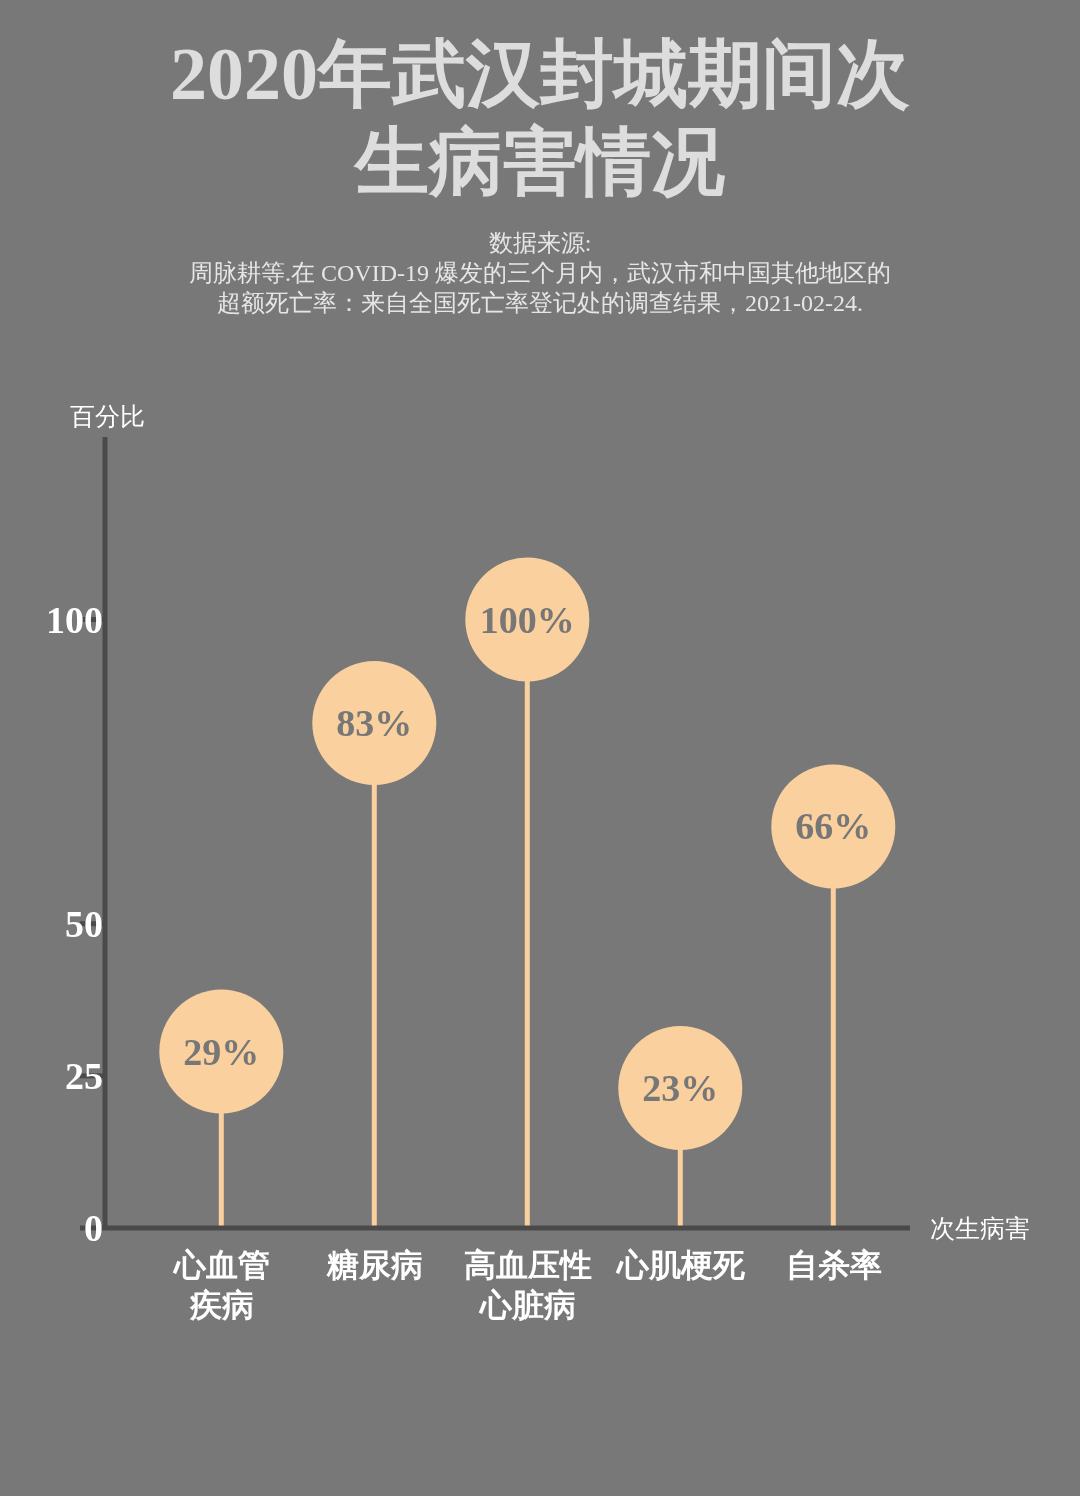 This screenshot has width=1080, height=1496. Describe the element at coordinates (540, 303) in the screenshot. I see `text: 超额死亡率：来自全国死亡率登记处的调查结果，2021-02-24.` at that location.